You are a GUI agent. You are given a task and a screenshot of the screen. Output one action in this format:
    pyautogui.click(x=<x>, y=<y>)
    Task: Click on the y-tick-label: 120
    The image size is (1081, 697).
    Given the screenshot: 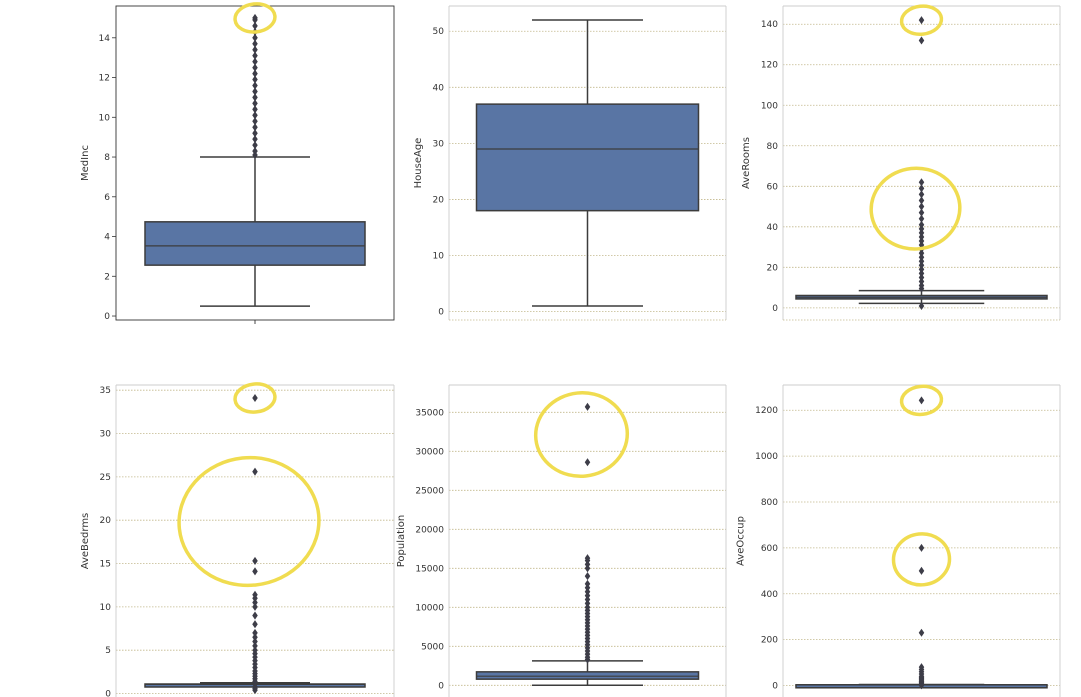 What is the action you would take?
    pyautogui.click(x=769, y=66)
    